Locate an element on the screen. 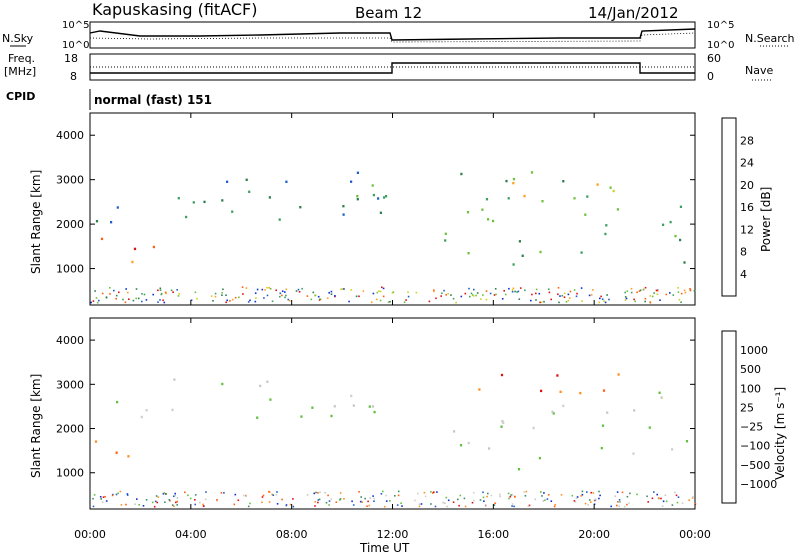 The width and height of the screenshot is (800, 554). station-title: Kapuskasing (fitACF) is located at coordinates (174, 9).